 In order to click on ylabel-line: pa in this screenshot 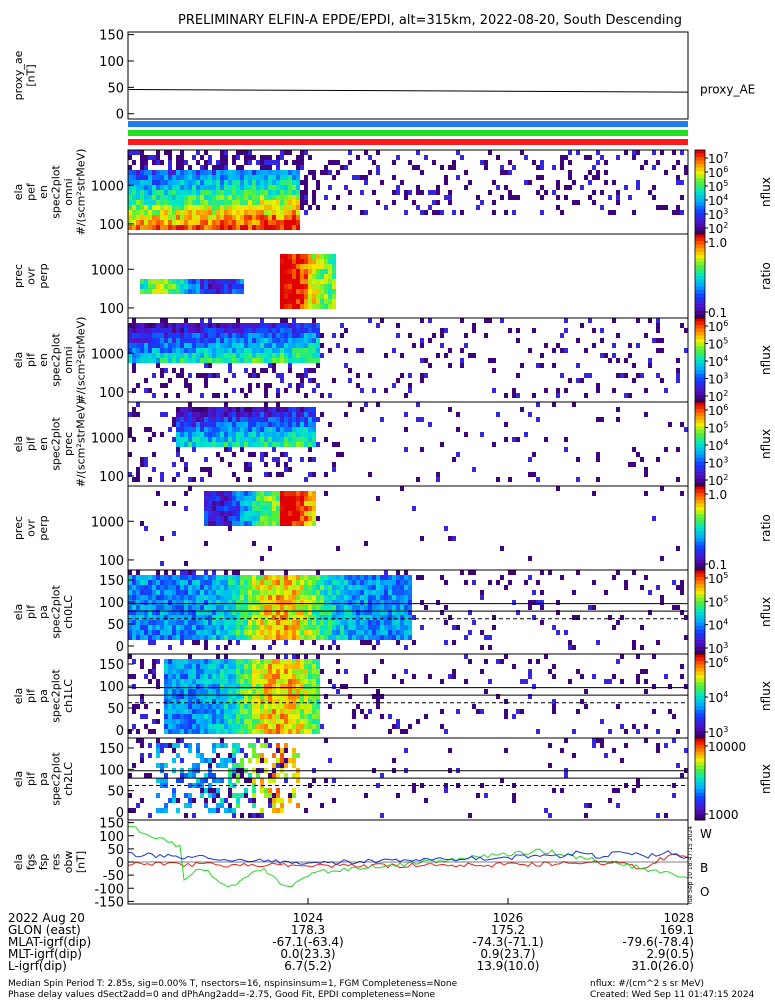, I will do `click(43, 612)`.